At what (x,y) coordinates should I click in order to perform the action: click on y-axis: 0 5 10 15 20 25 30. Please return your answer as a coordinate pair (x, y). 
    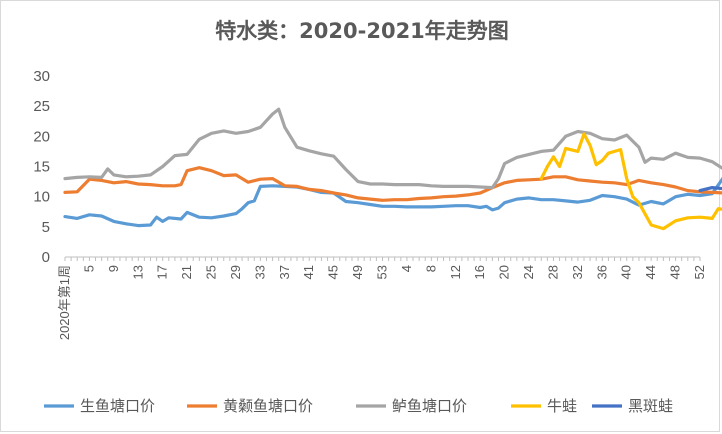
    Looking at the image, I should click on (41, 167).